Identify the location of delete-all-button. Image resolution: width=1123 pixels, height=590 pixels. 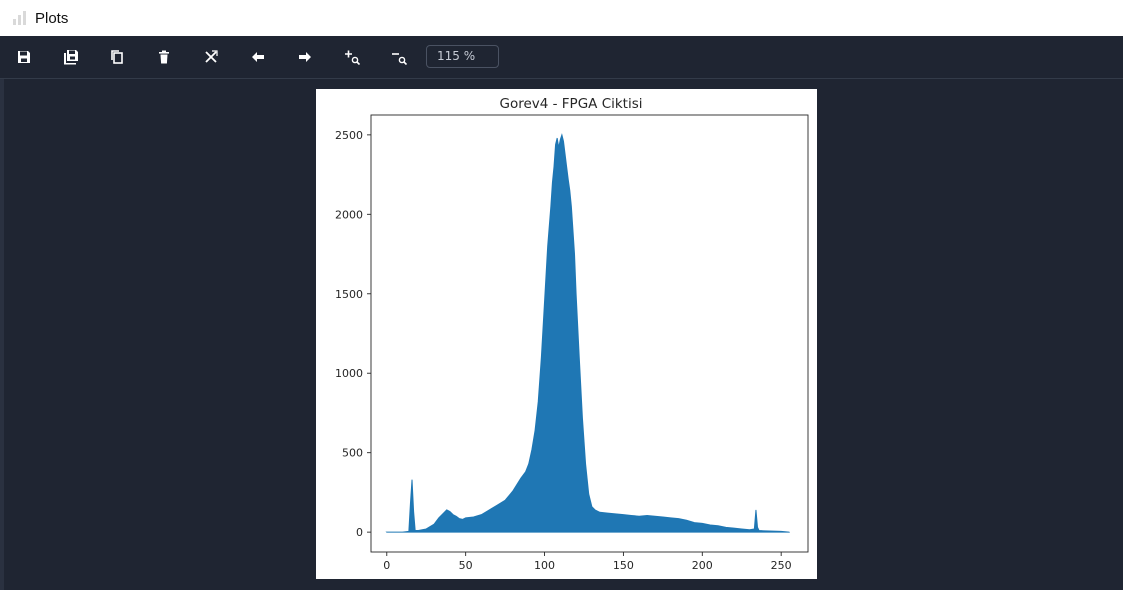
(211, 57).